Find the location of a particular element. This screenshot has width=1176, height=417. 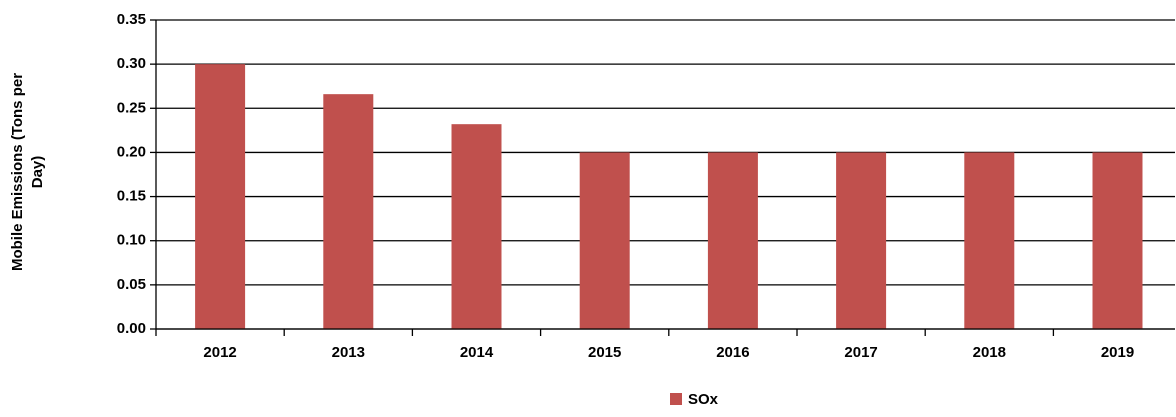

y-tick-label: 0.15 is located at coordinates (131, 196).